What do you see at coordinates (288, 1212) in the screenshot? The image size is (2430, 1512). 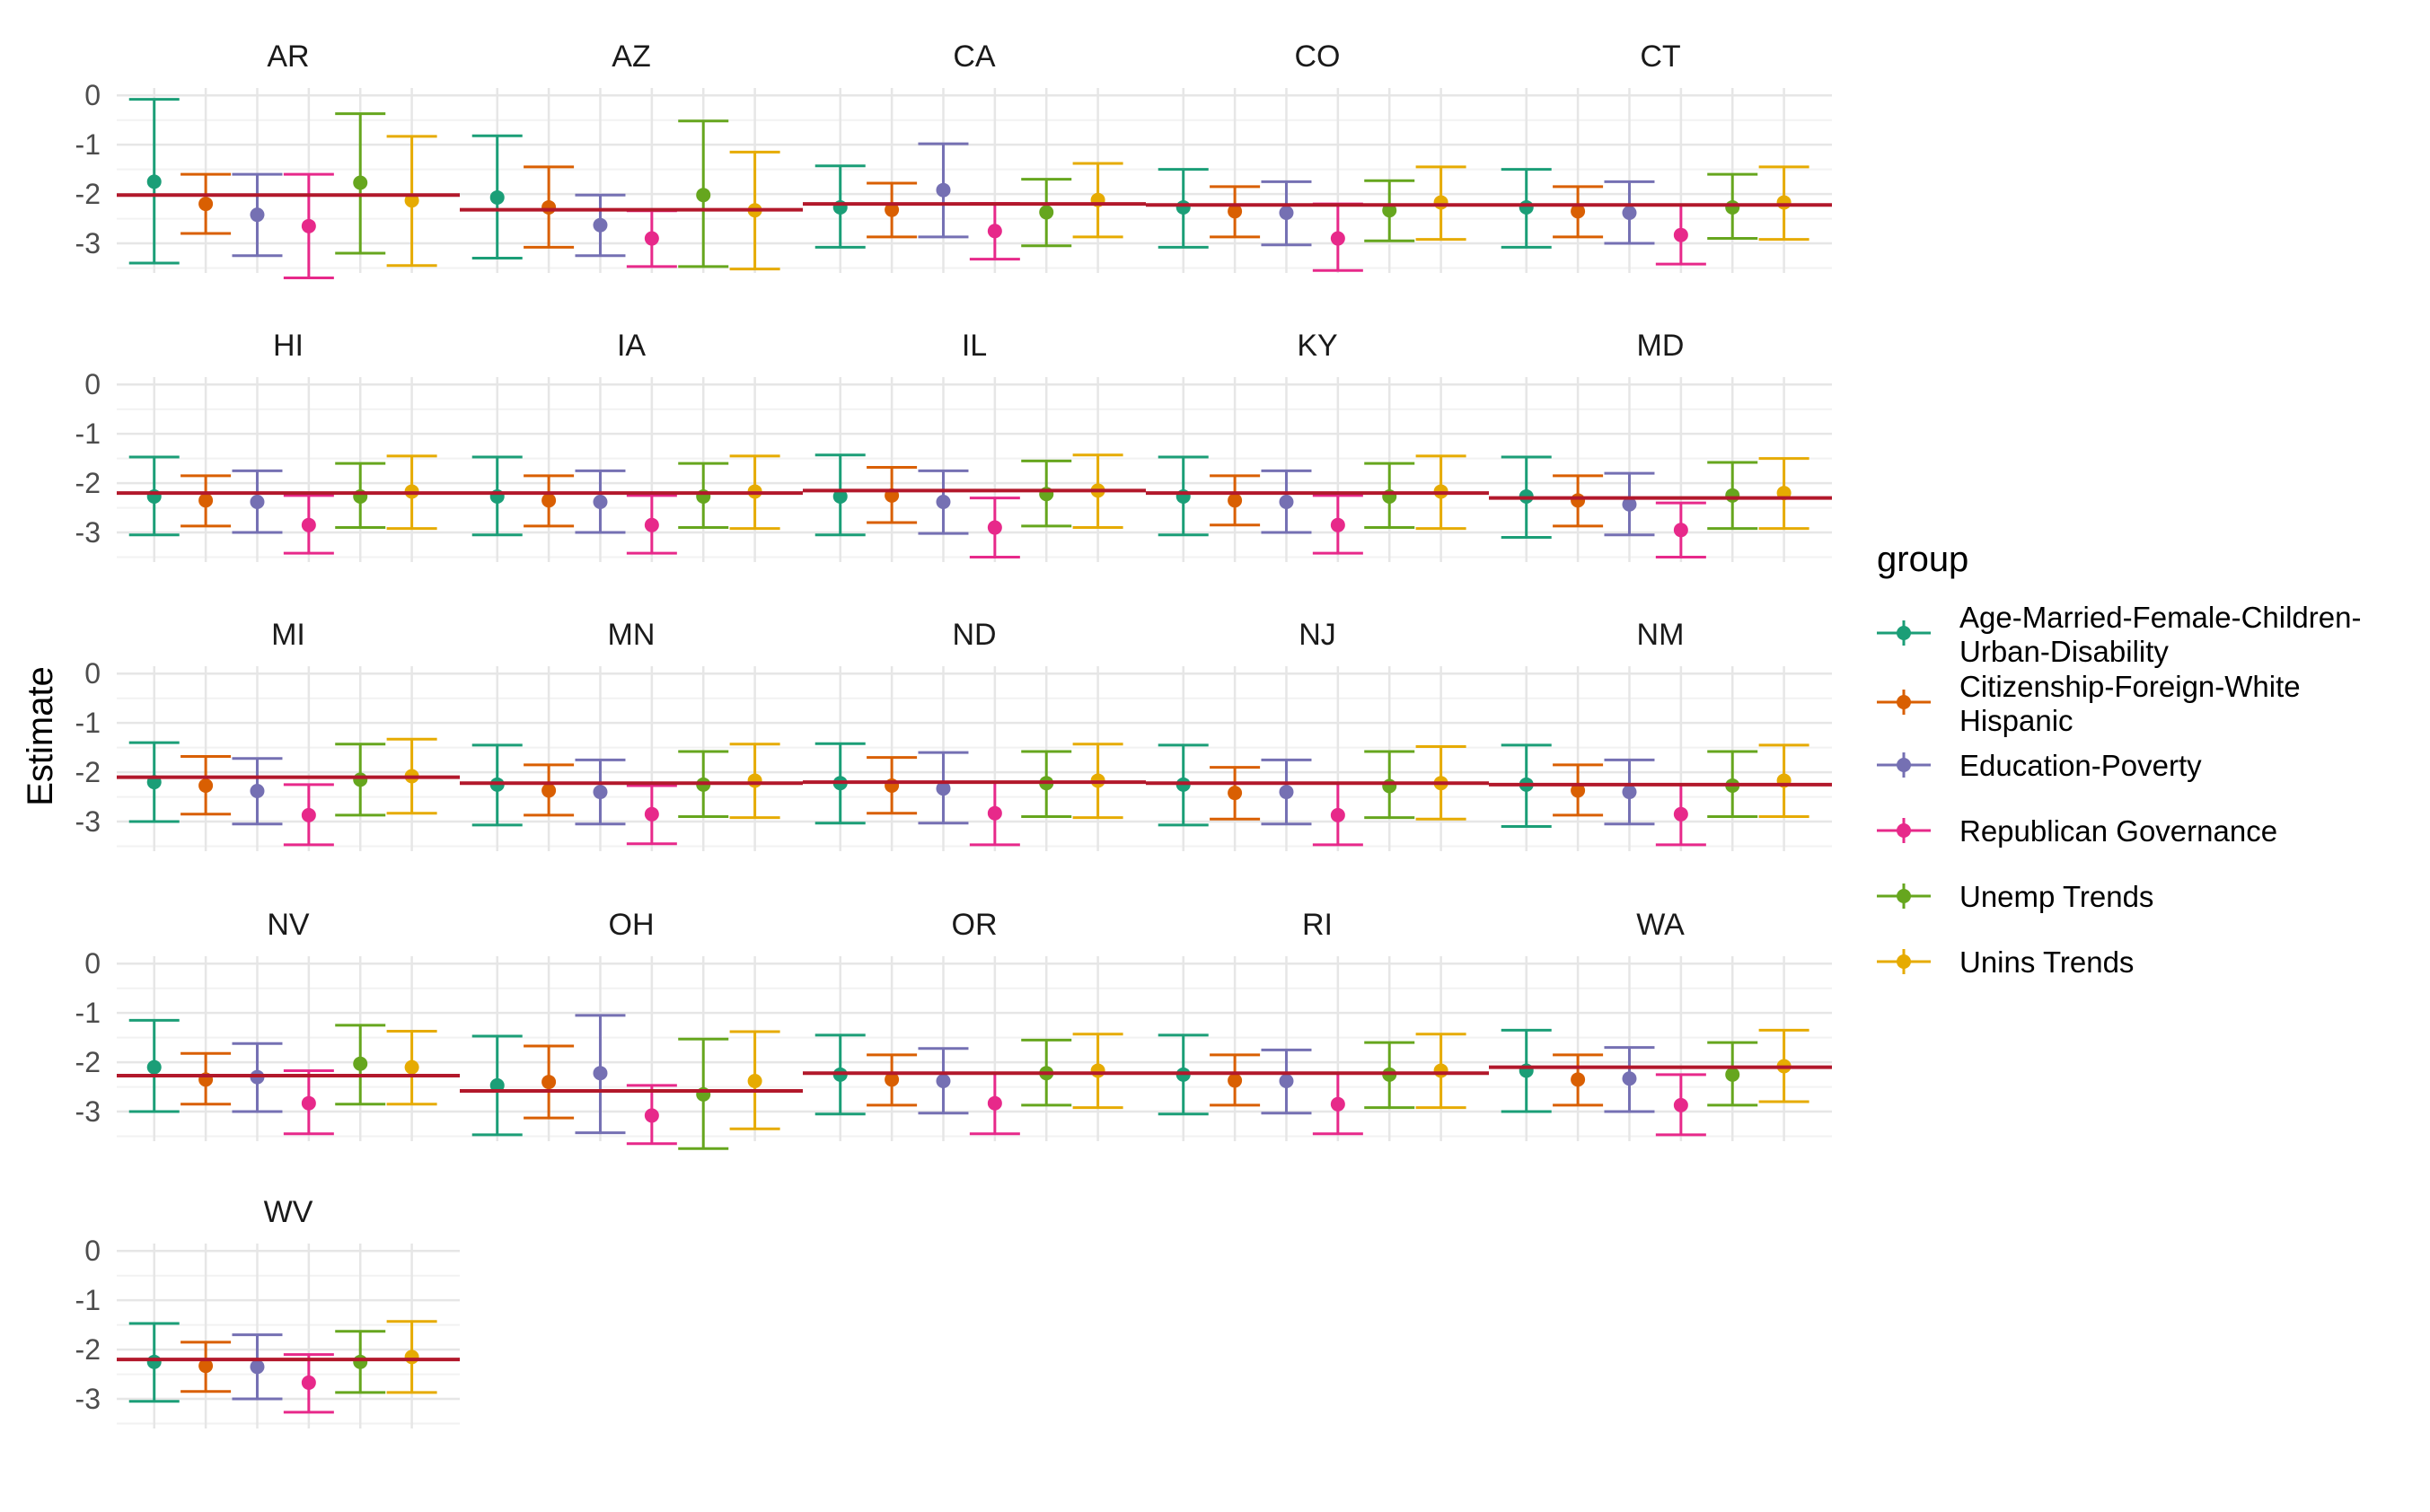 I see `facet-title: WV` at bounding box center [288, 1212].